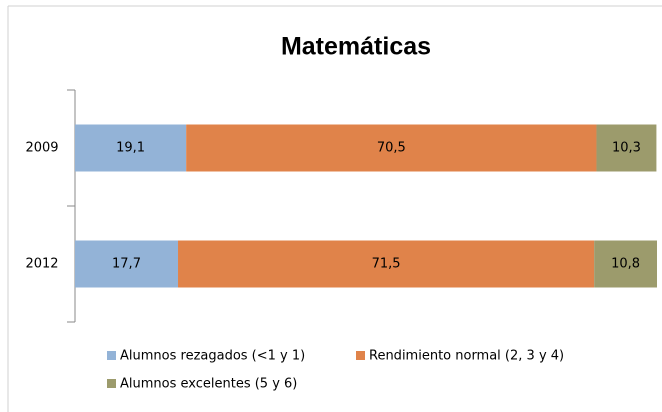 The height and width of the screenshot is (412, 662). Describe the element at coordinates (208, 384) in the screenshot. I see `legend-label: Alumnos excelentes (5 y 6)` at that location.